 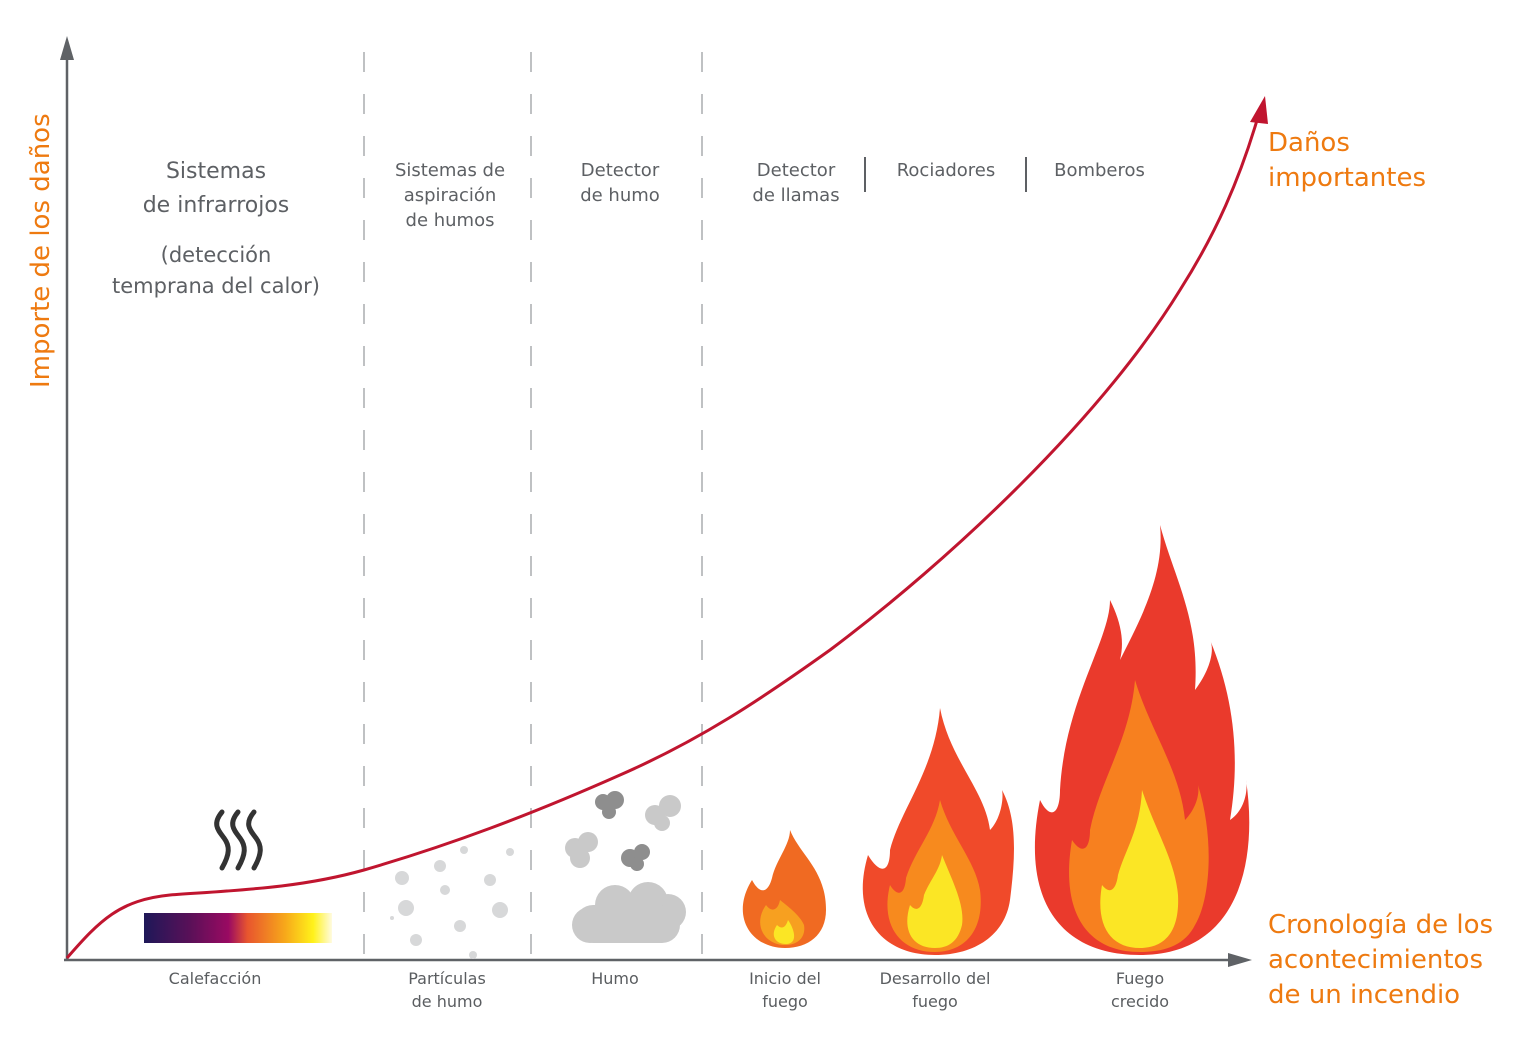 What do you see at coordinates (452, 902) in the screenshot?
I see `smoke-particles-icon` at bounding box center [452, 902].